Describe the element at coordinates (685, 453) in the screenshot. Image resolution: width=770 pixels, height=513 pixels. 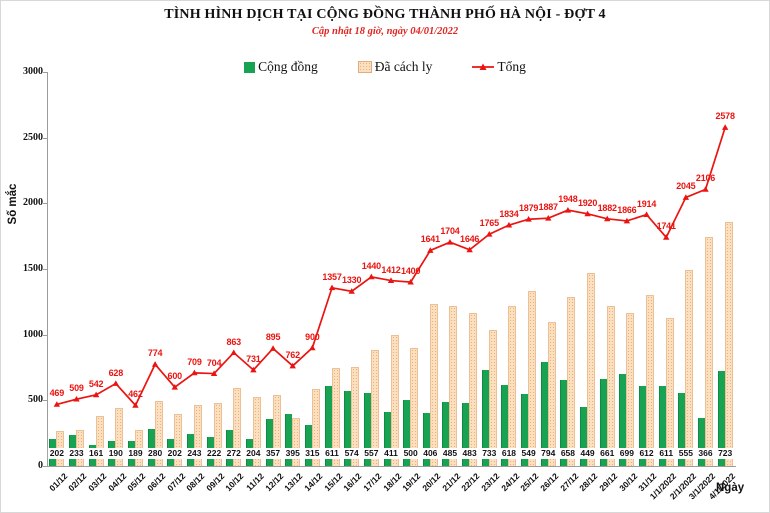
I see `community-value-label: 555` at that location.